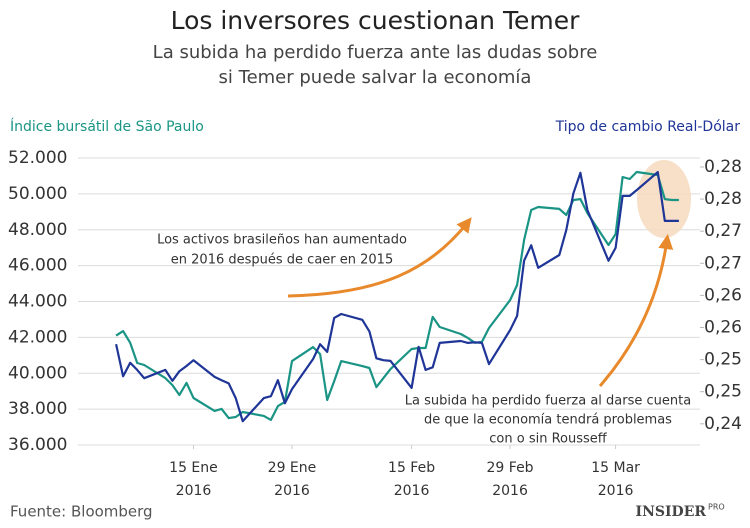  Describe the element at coordinates (716, 507) in the screenshot. I see `logo-suffix: PRO` at that location.